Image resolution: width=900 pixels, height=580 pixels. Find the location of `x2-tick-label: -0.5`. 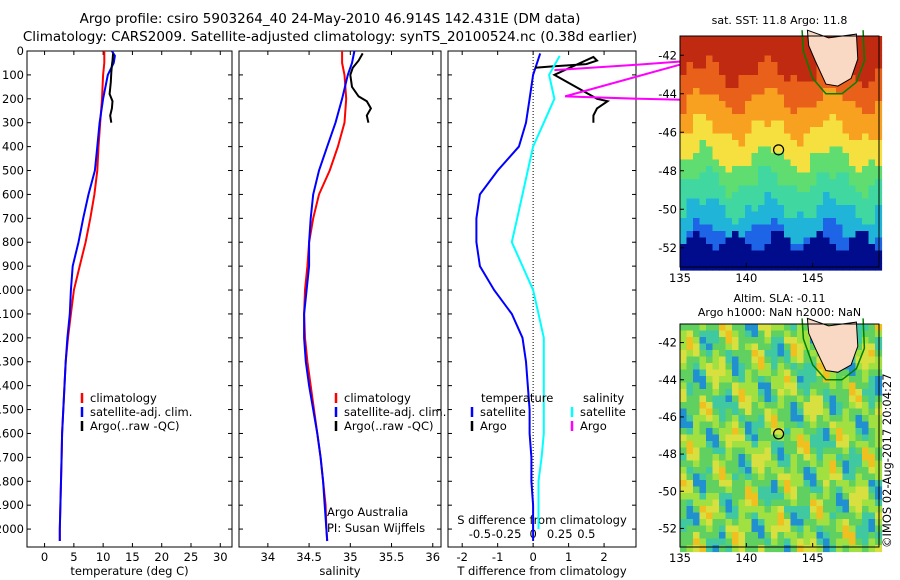

x2-tick-label: -0.5 is located at coordinates (480, 534).